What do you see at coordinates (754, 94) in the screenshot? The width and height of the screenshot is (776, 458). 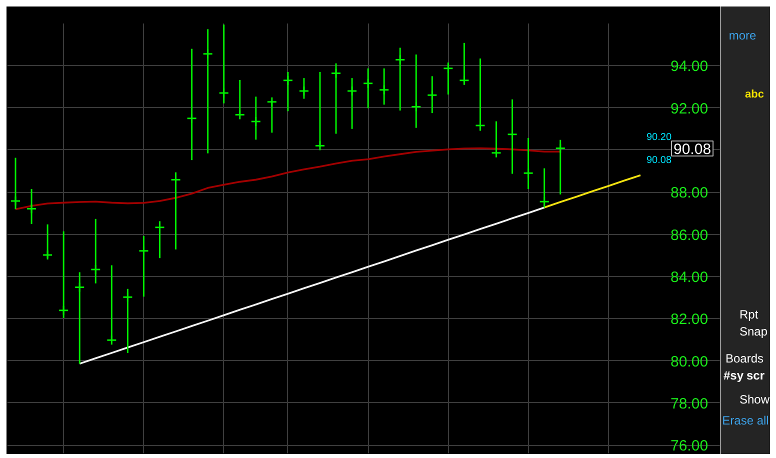 I see `text: abc` at bounding box center [754, 94].